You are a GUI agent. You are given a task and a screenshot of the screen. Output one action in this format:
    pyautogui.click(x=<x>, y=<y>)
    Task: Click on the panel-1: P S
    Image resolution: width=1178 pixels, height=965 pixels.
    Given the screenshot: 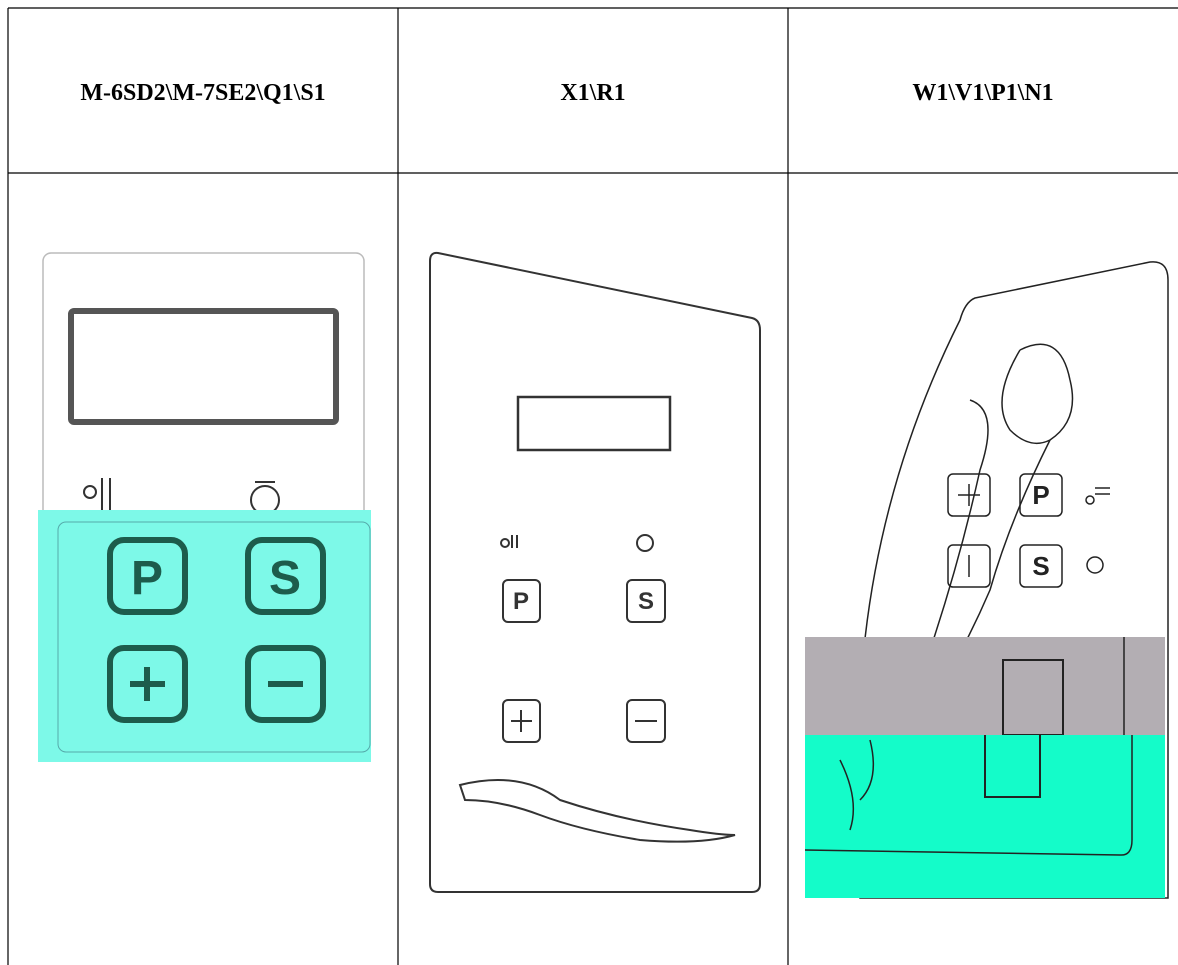 What is the action you would take?
    pyautogui.click(x=204, y=507)
    